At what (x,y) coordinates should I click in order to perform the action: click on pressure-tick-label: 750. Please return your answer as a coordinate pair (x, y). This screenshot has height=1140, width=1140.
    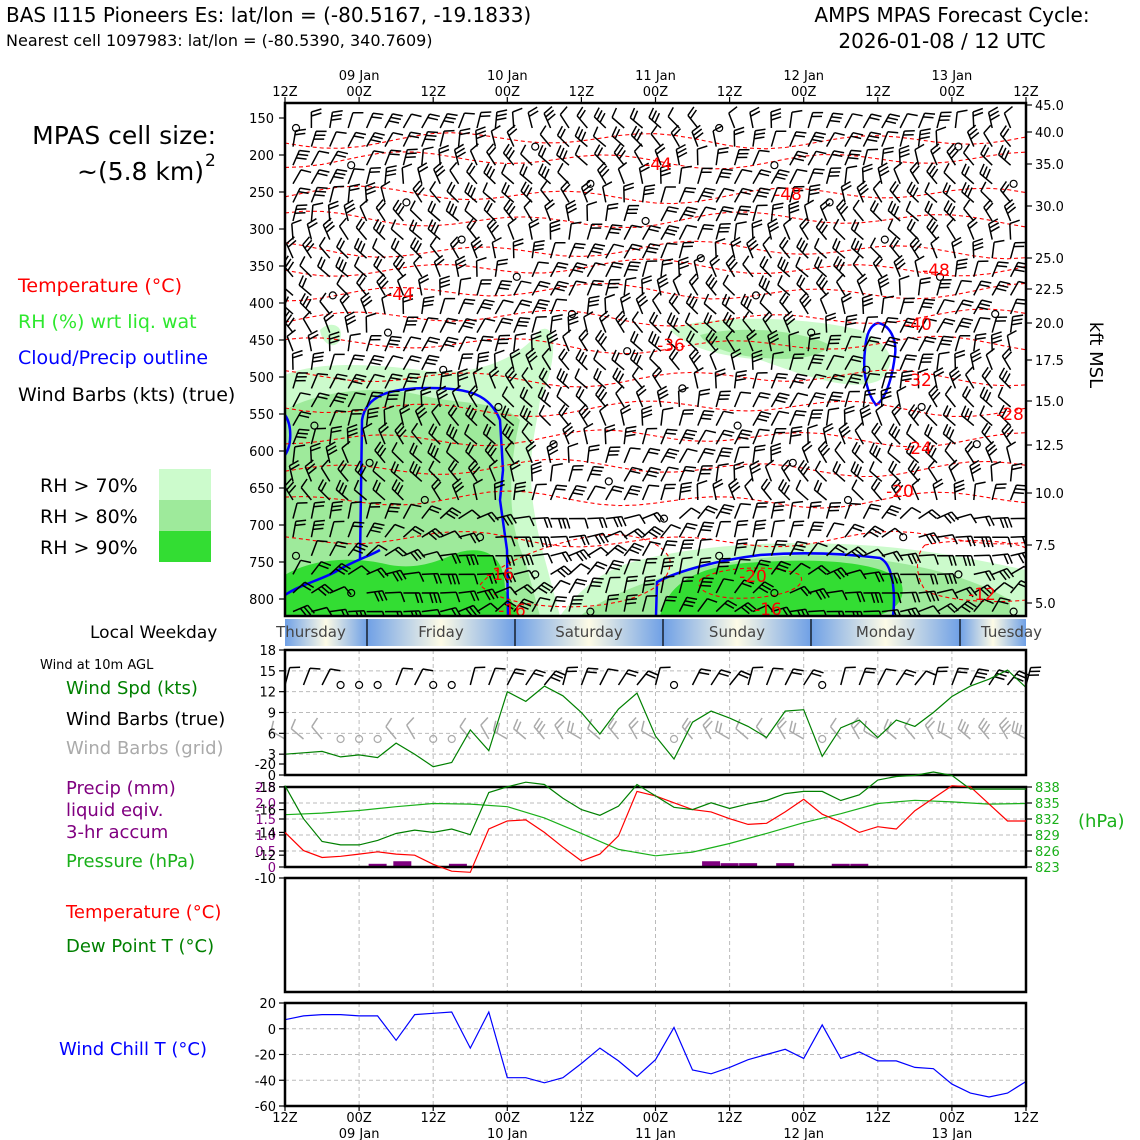
    Looking at the image, I should click on (261, 563).